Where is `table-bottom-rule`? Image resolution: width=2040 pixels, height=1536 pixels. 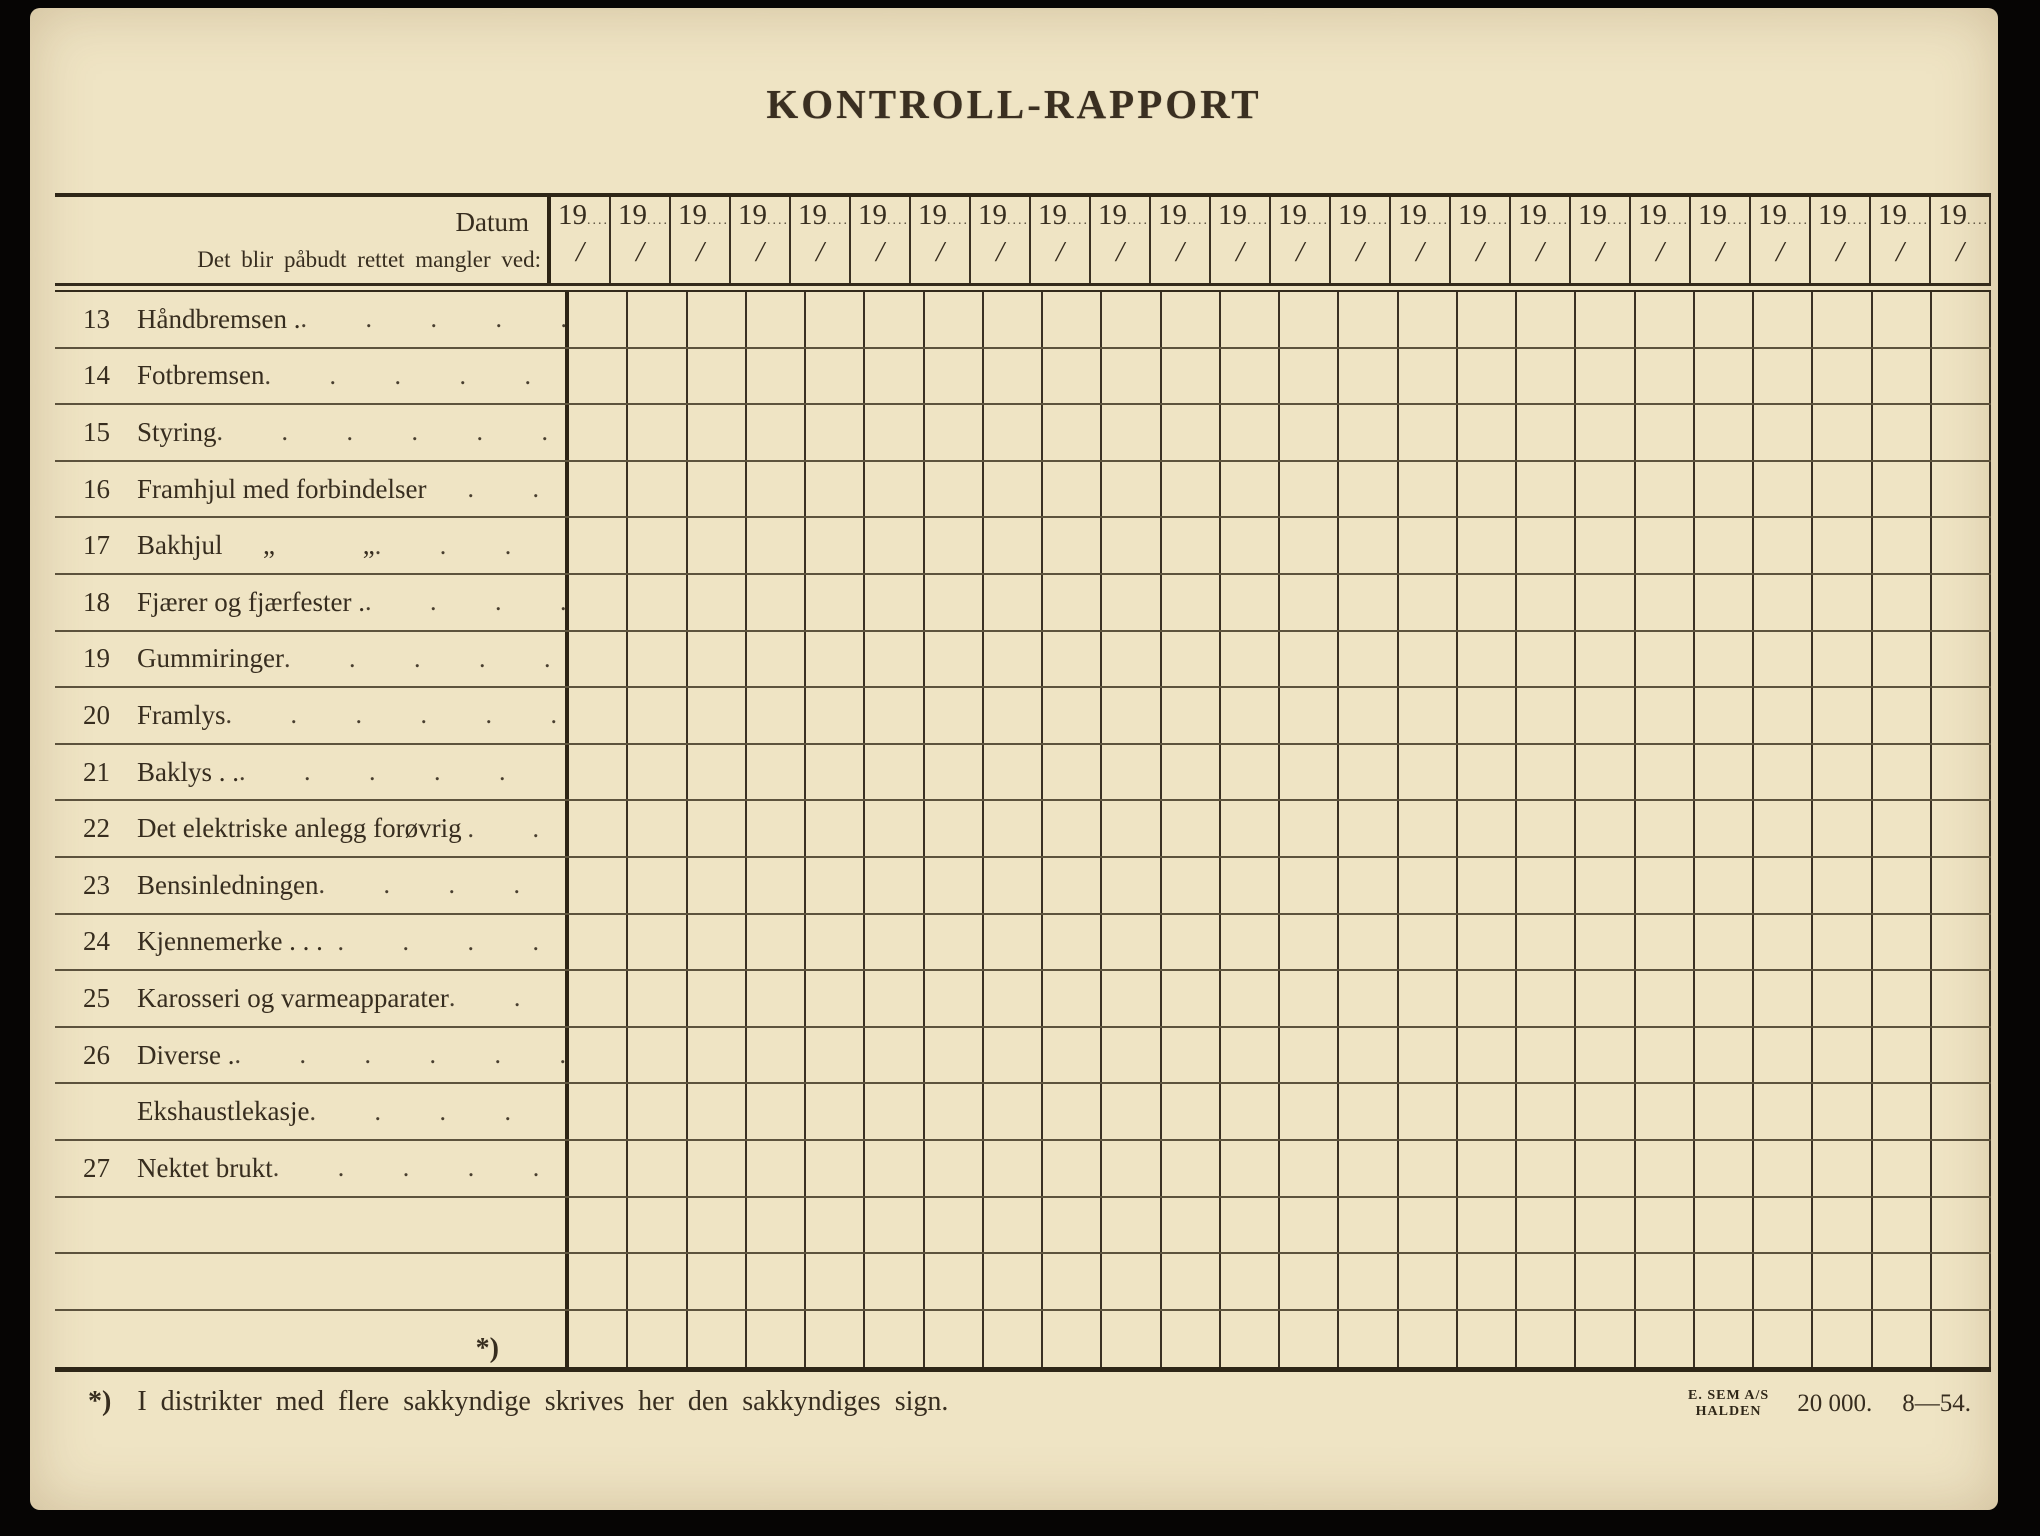
table-bottom-rule is located at coordinates (1023, 1370).